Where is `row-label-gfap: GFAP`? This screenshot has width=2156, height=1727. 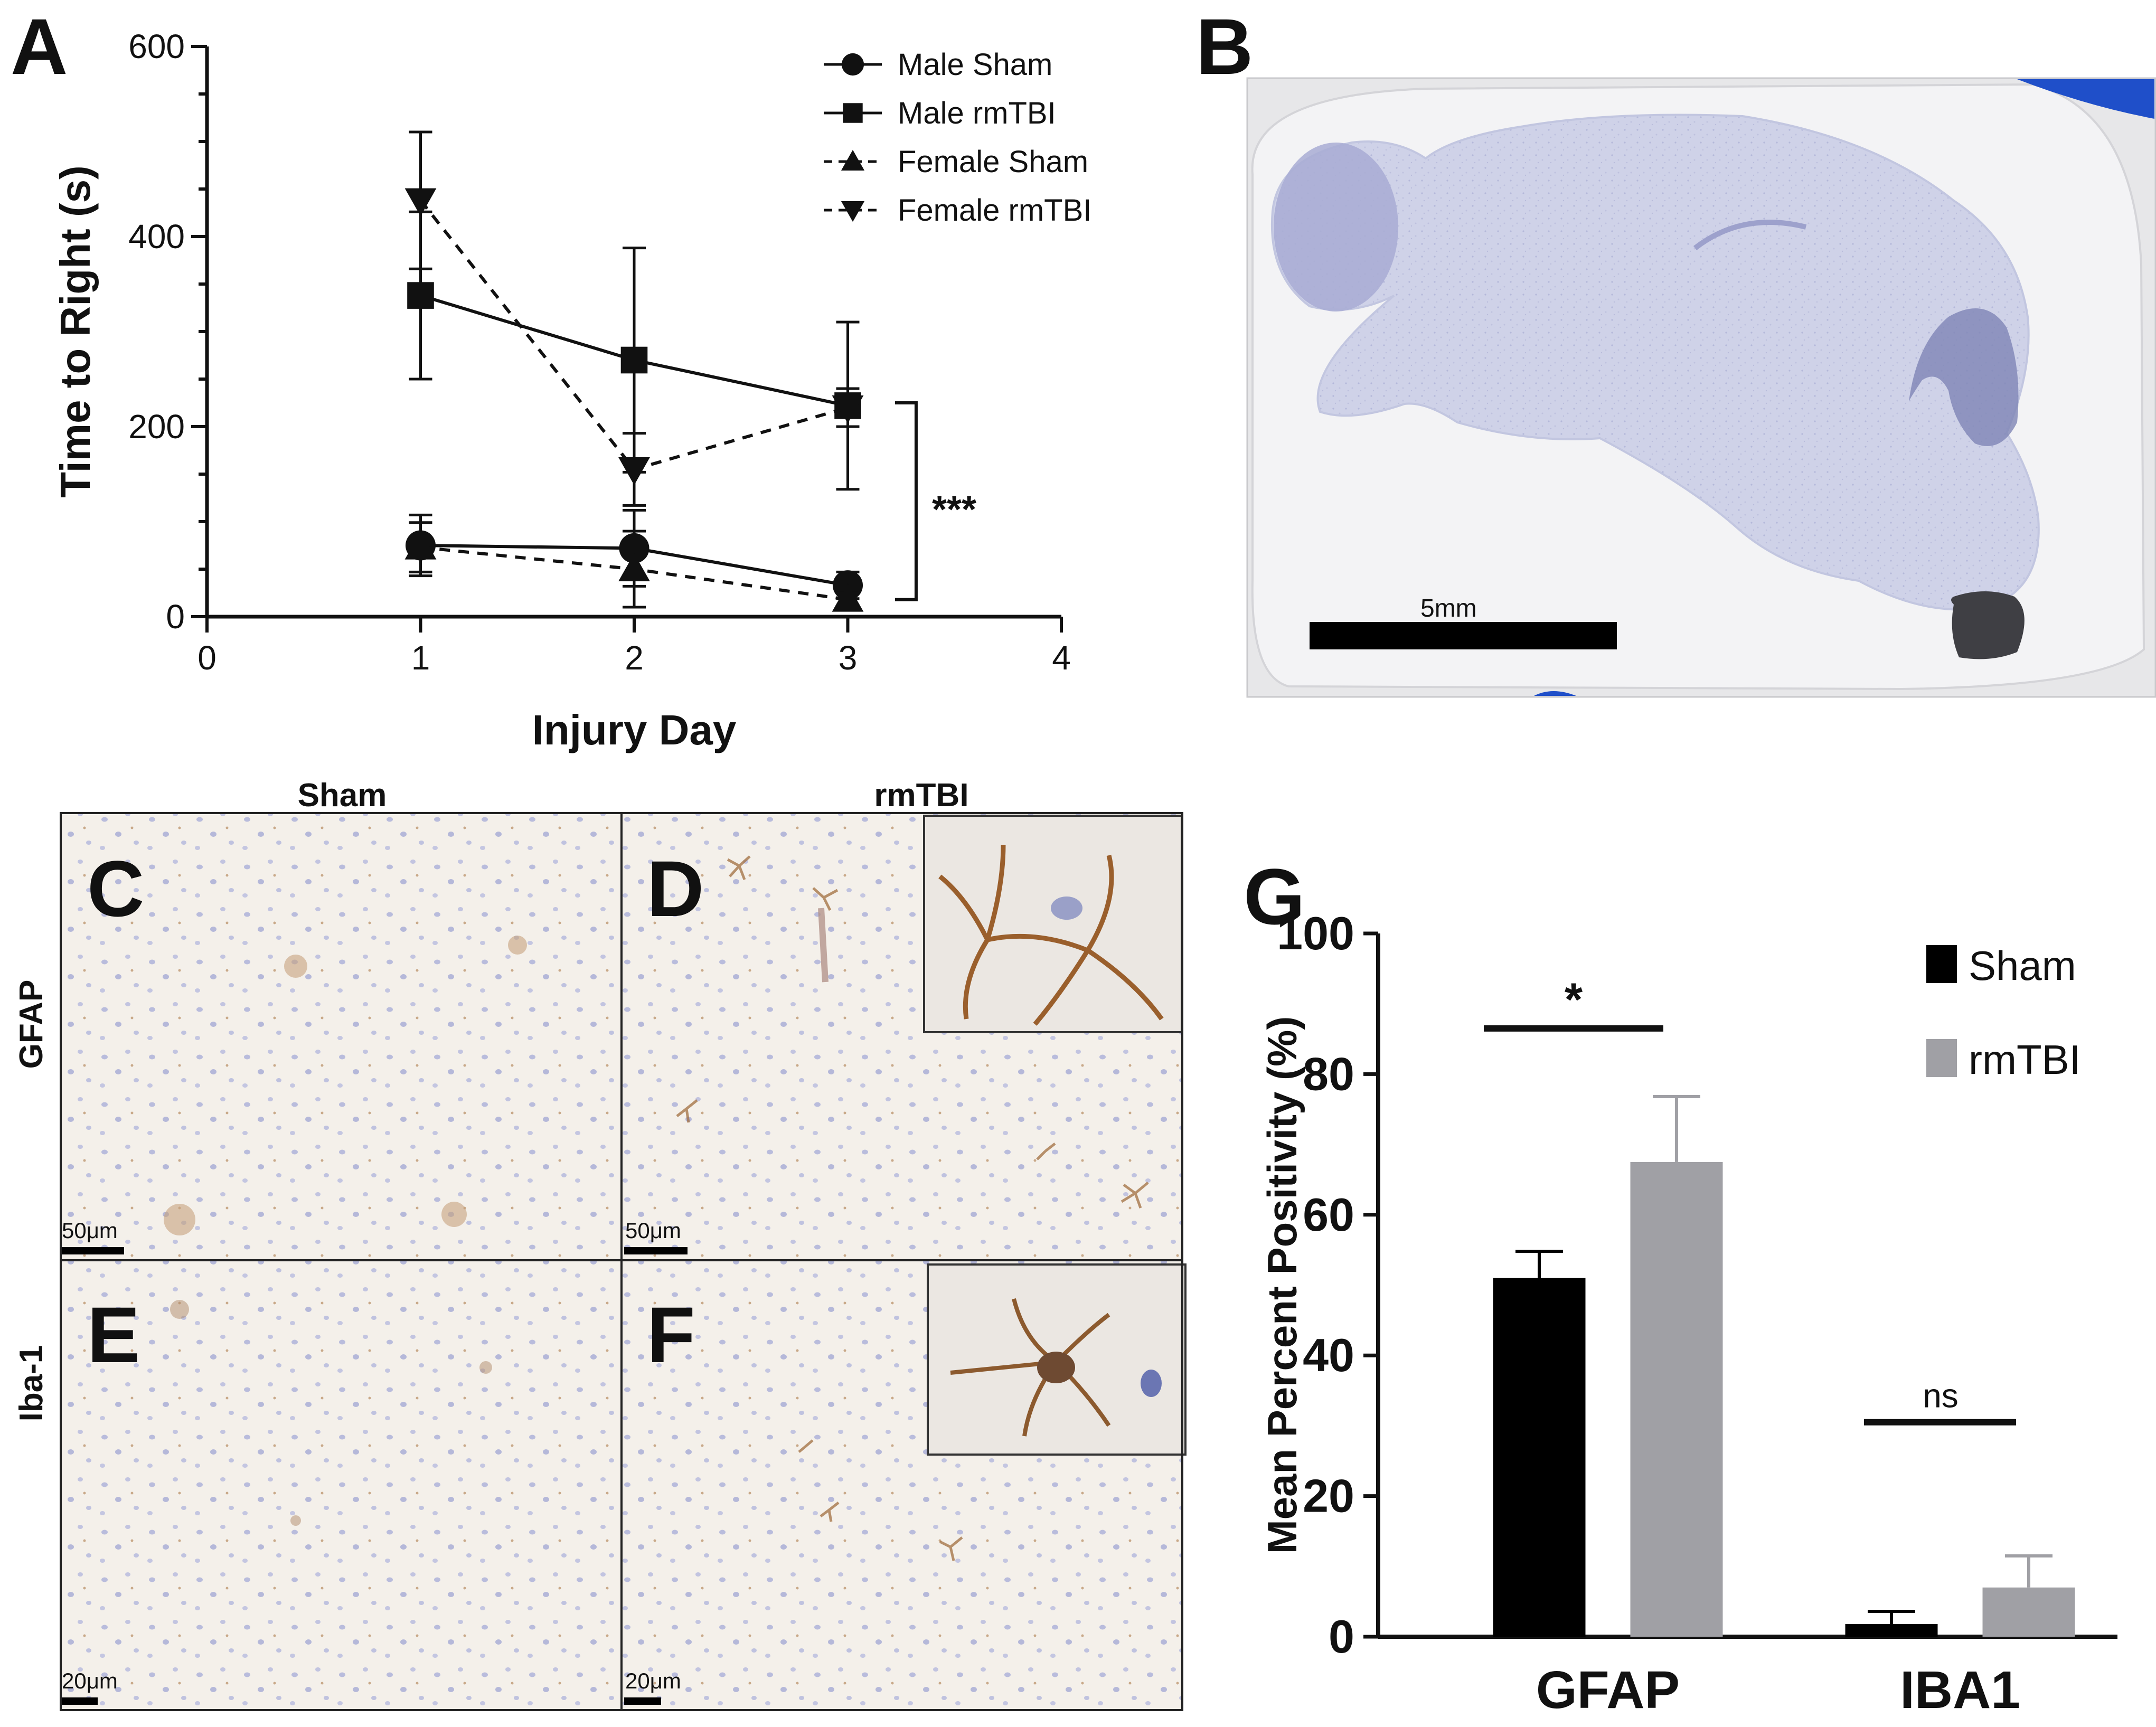
row-label-gfap: GFAP is located at coordinates (31, 1024).